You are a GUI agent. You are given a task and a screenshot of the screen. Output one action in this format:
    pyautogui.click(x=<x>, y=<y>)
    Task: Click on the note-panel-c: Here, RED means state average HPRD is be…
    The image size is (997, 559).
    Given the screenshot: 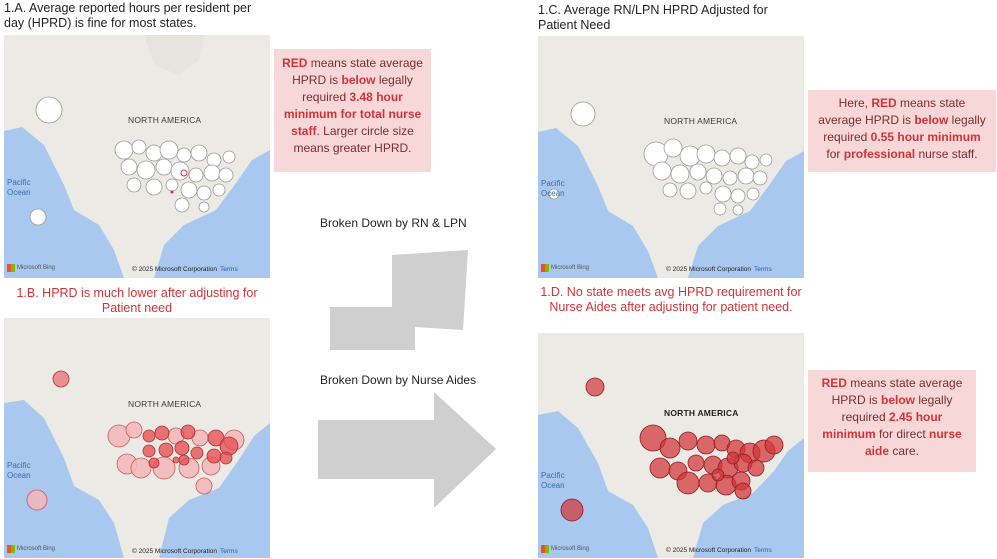 What is the action you would take?
    pyautogui.click(x=902, y=131)
    